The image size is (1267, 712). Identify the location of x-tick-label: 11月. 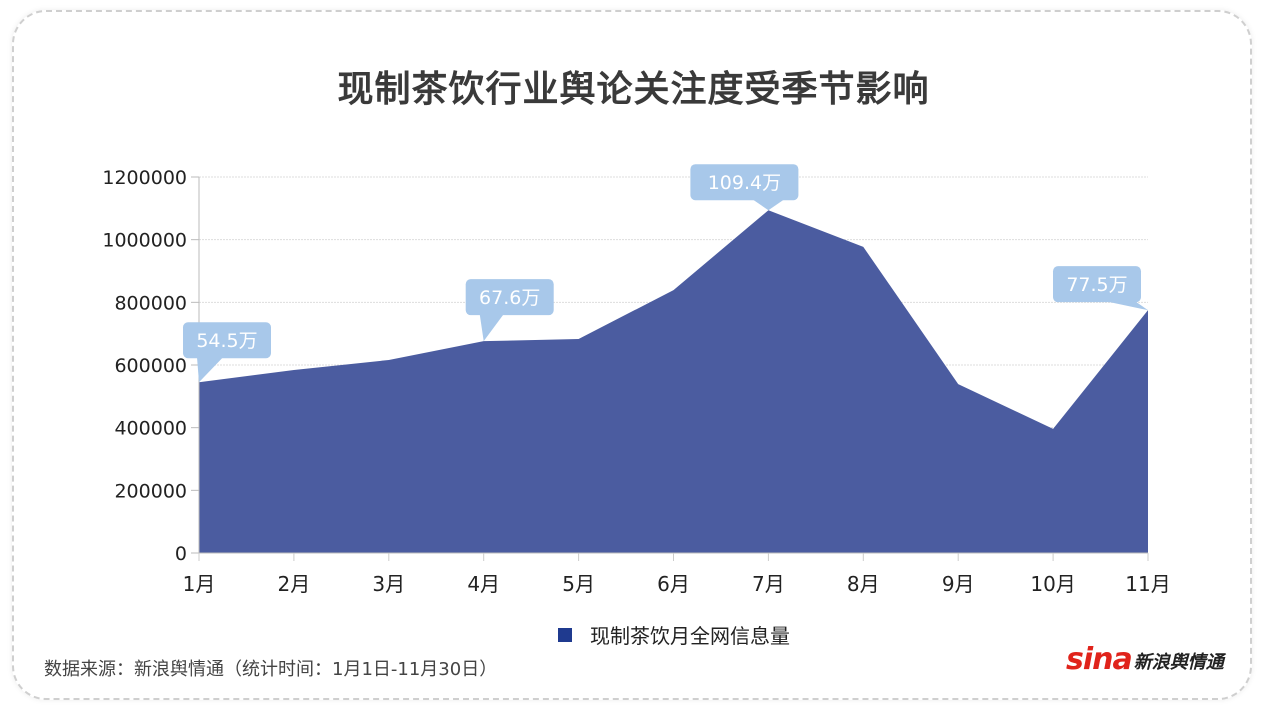
(1147, 584).